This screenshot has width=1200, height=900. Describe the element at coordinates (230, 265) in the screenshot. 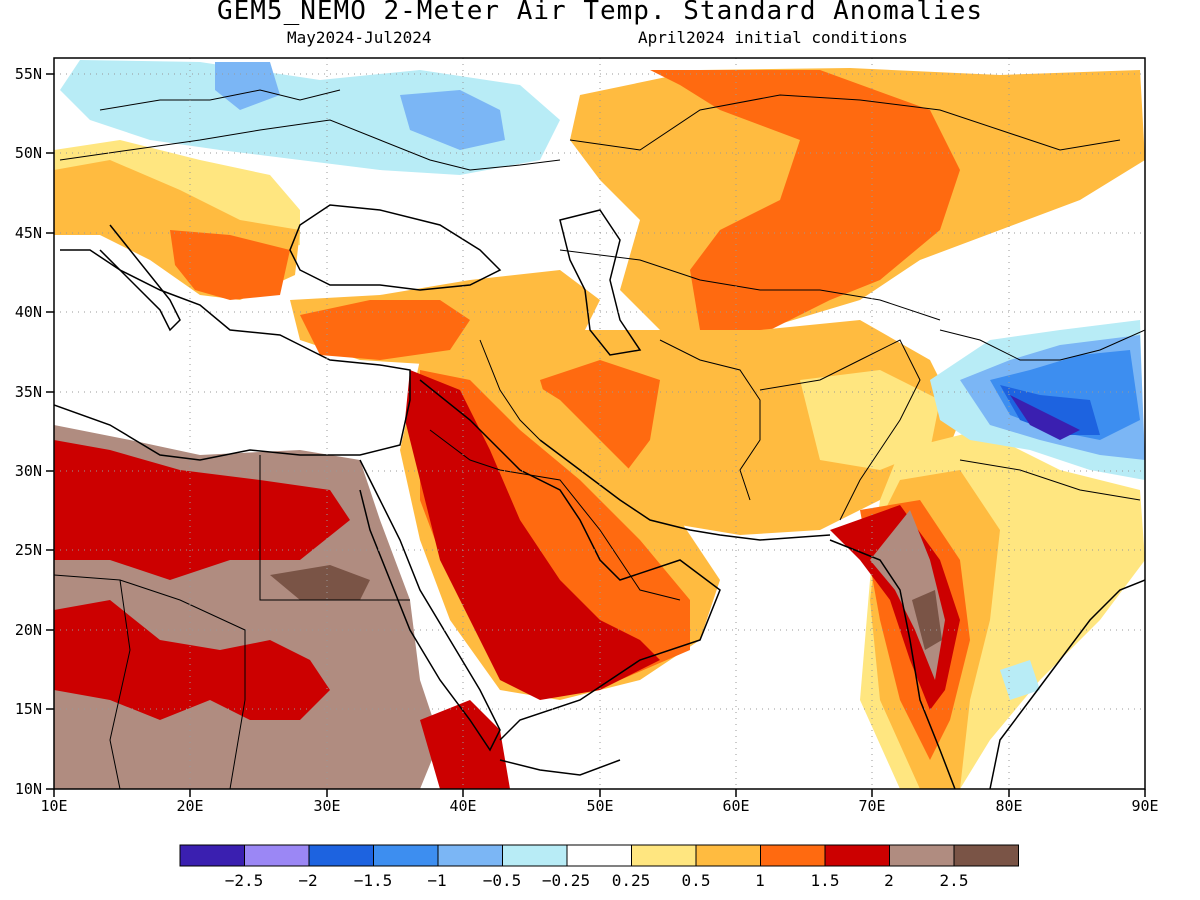

I see `anomaly-region-balkans-orange` at that location.